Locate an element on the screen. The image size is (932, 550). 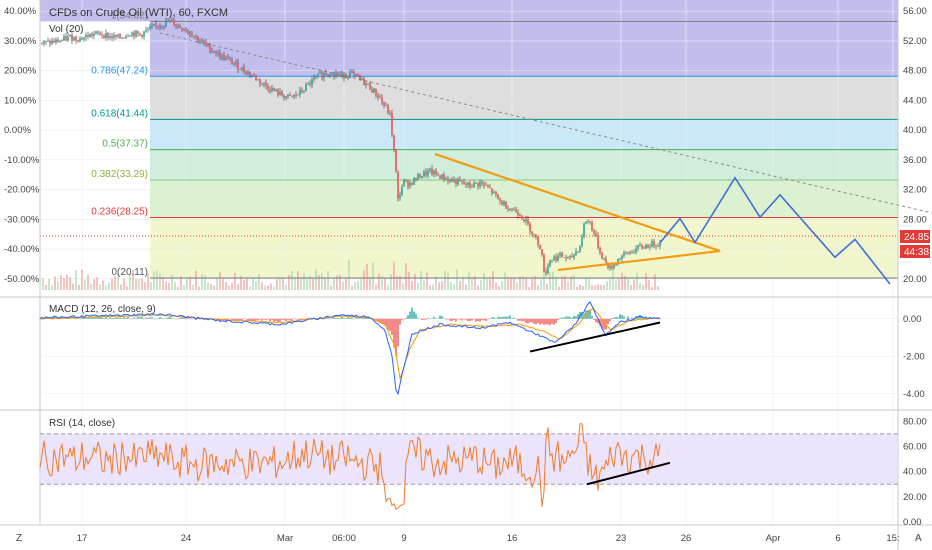
triangle-upper-edge is located at coordinates (577, 202).